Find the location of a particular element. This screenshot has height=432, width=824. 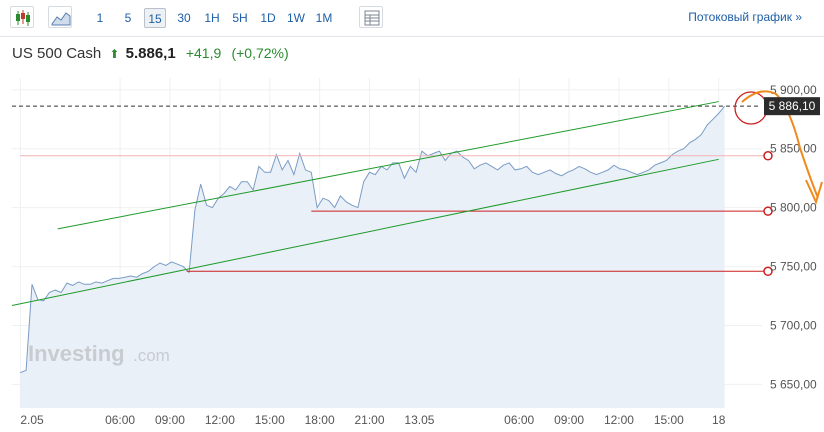

instrument-name: US 500 Cash is located at coordinates (57, 53).